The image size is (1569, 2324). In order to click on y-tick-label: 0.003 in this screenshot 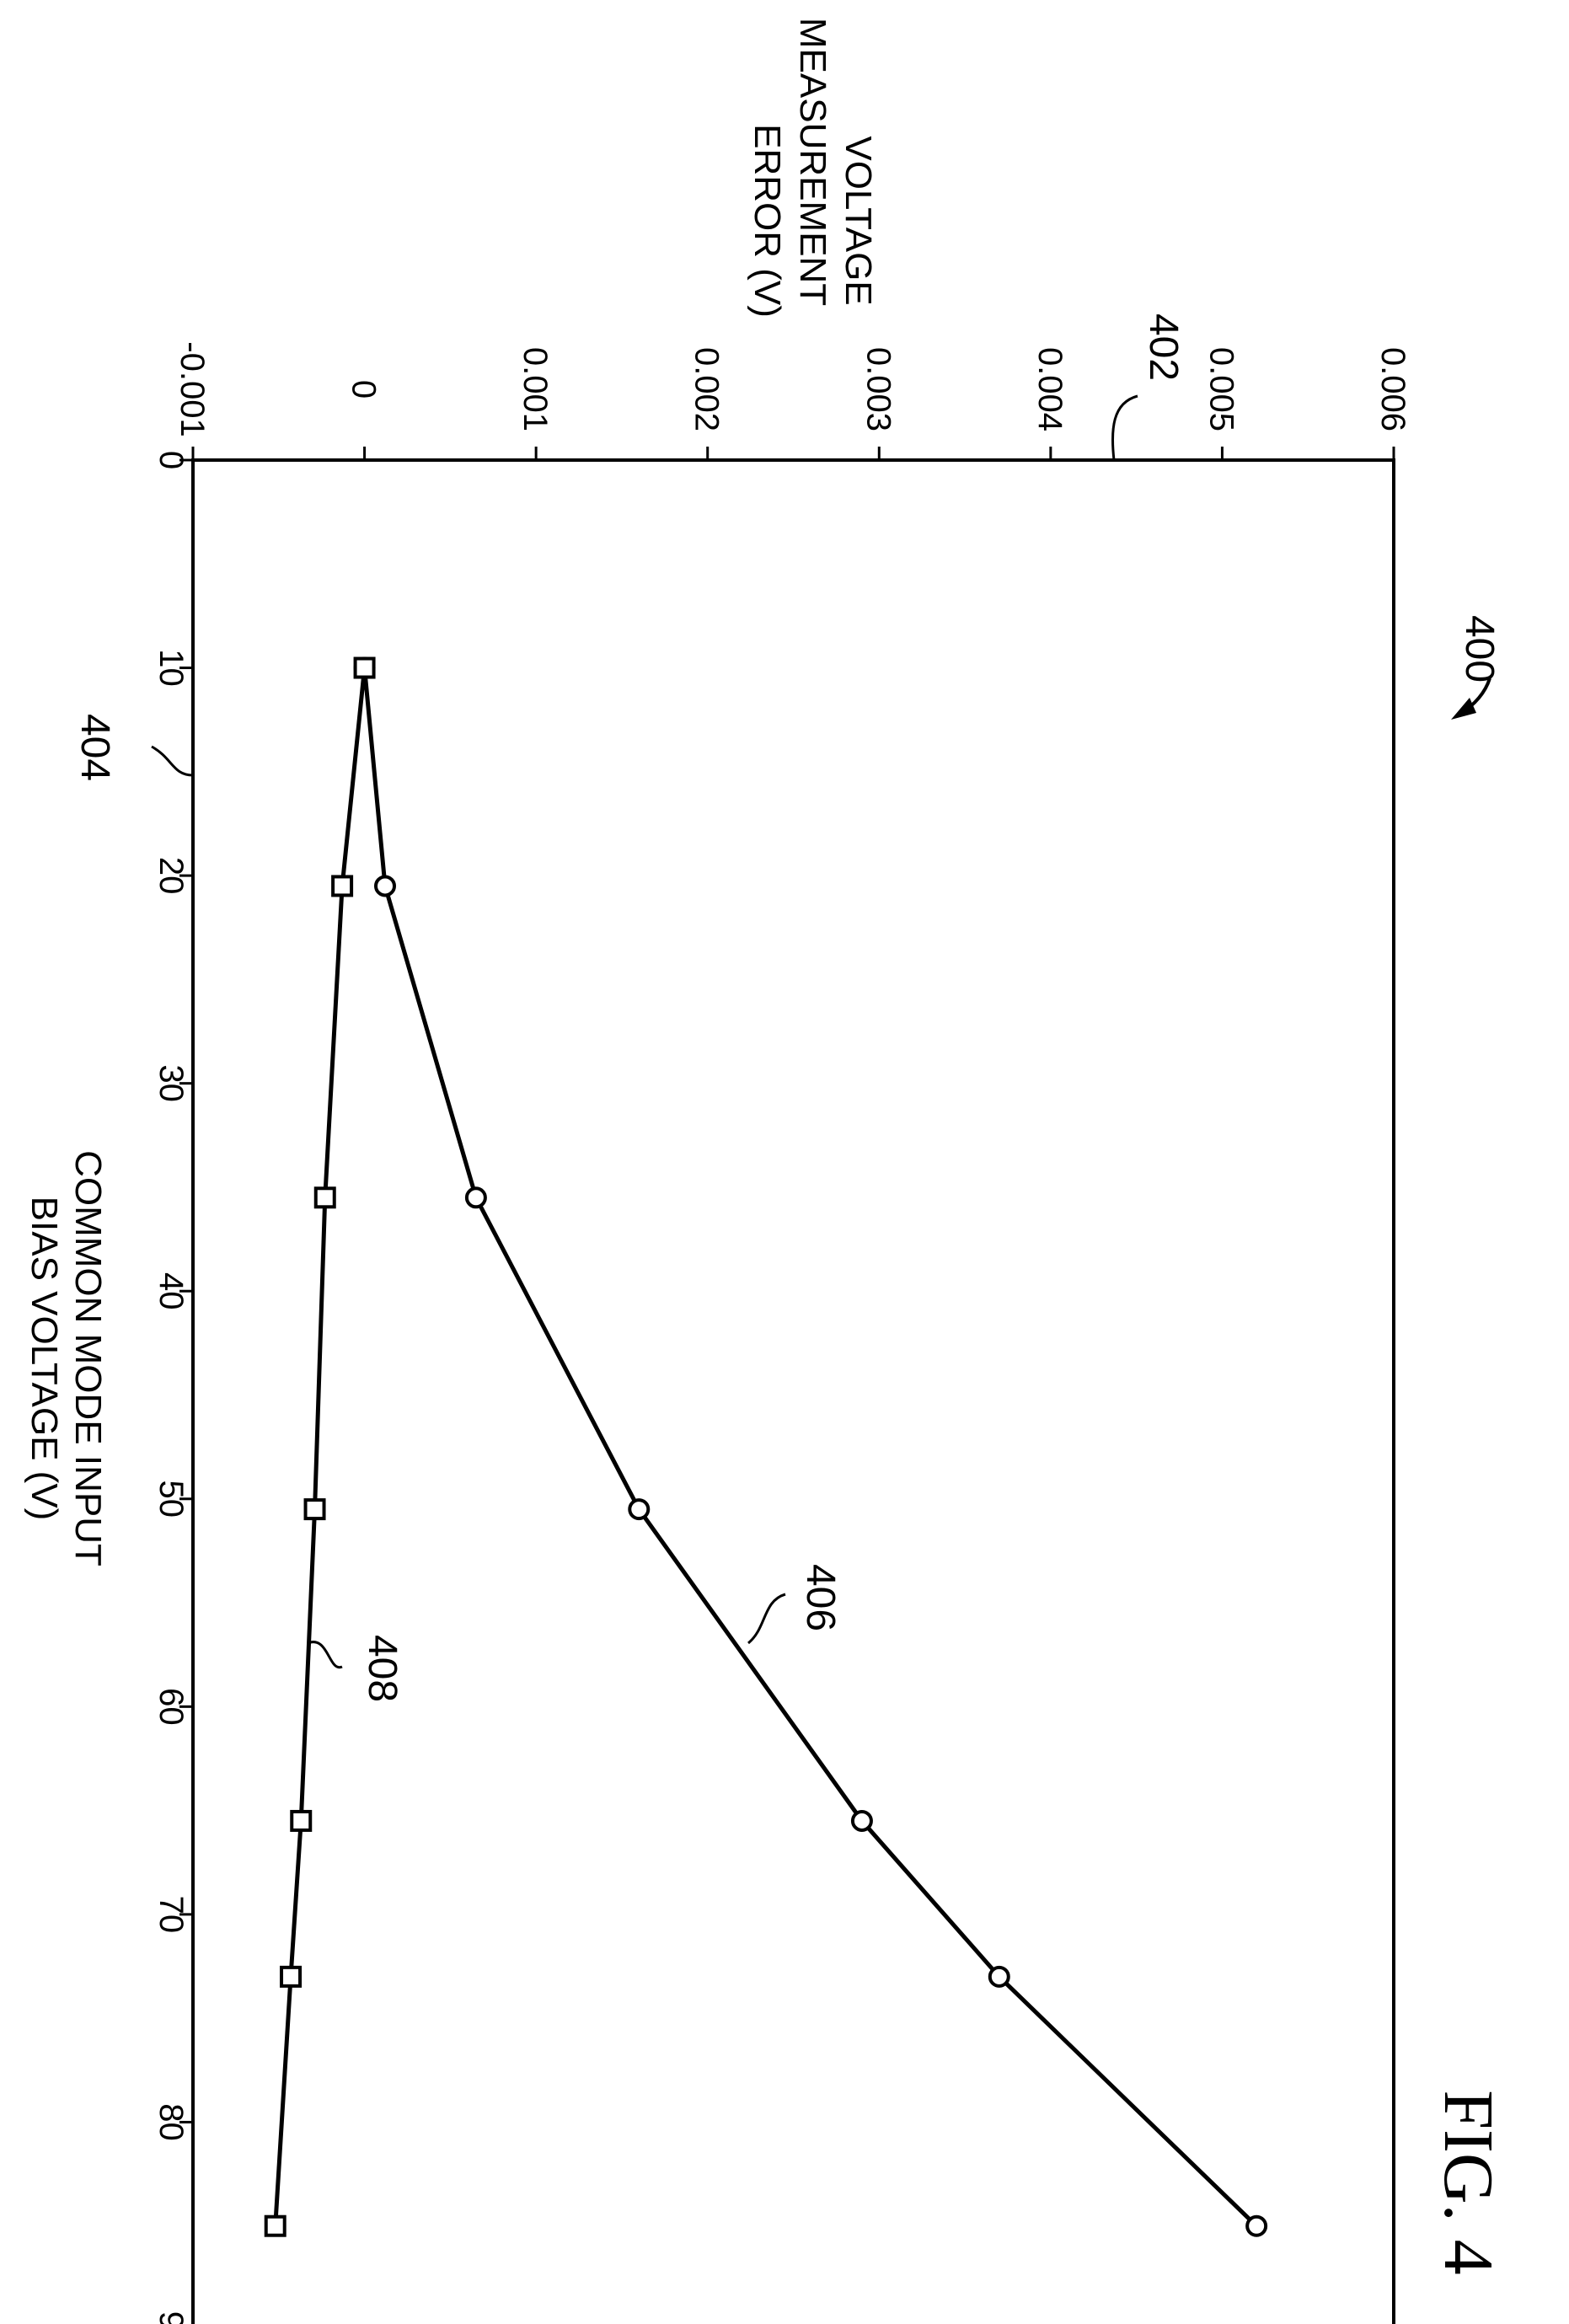, I will do `click(878, 389)`.